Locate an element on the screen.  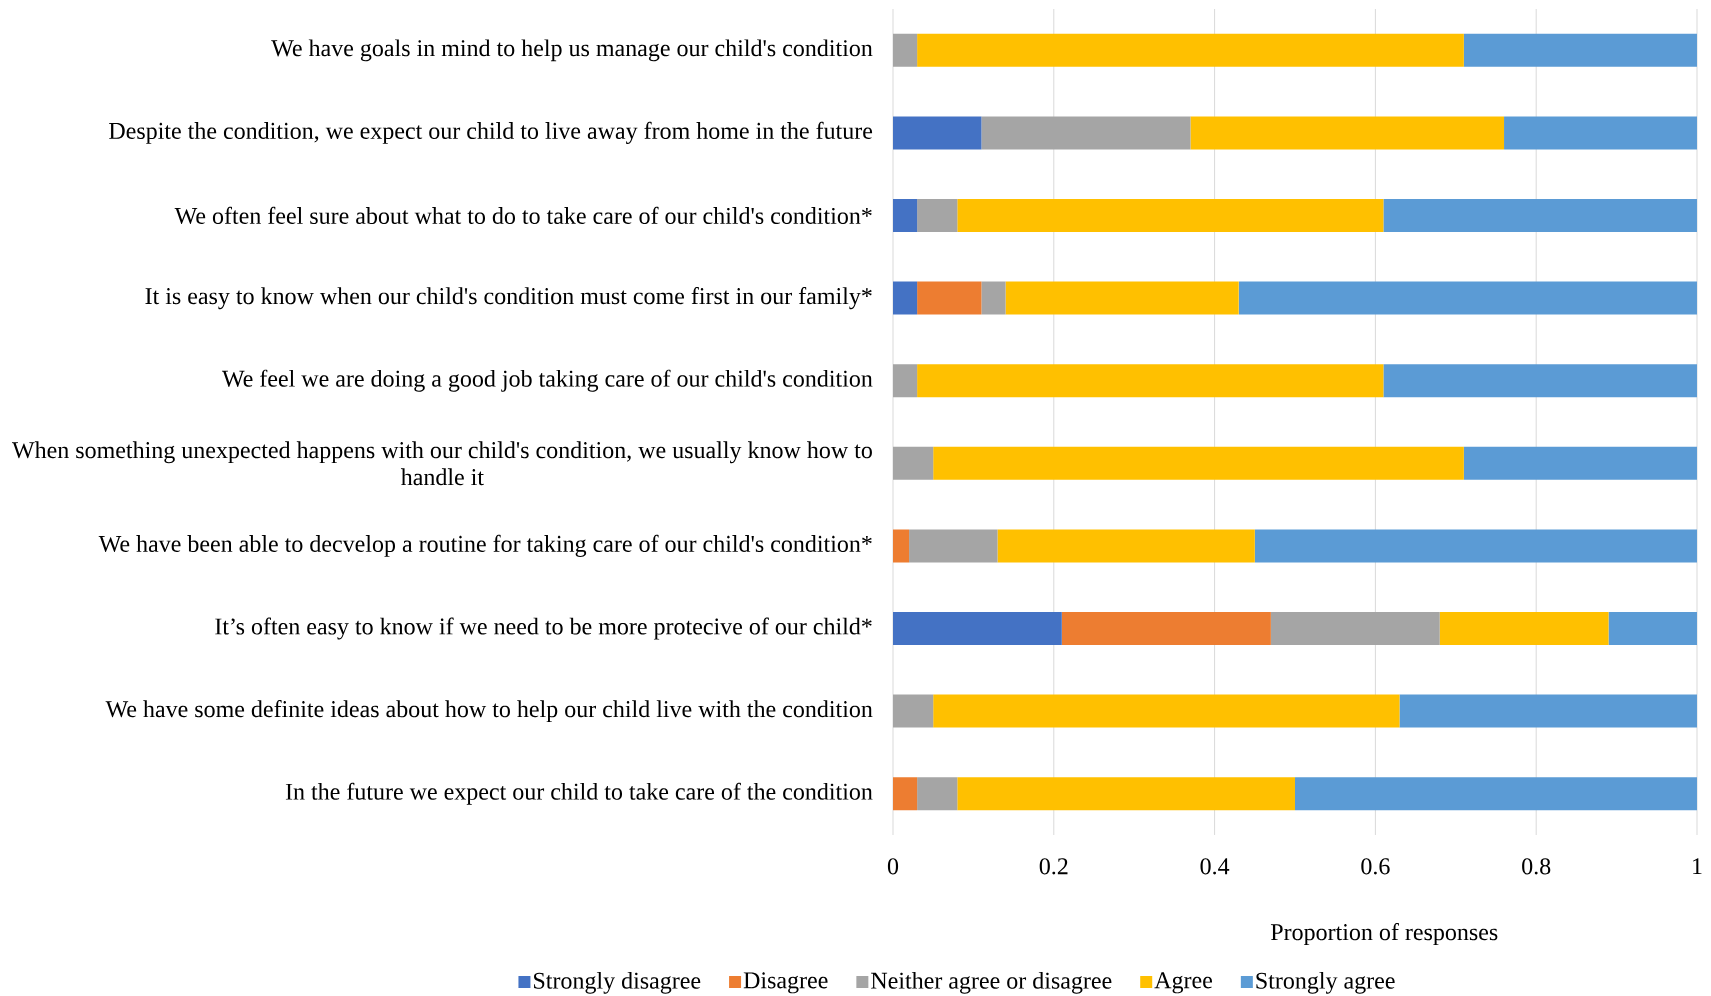
x-tick-label: 0.2 is located at coordinates (1053, 866).